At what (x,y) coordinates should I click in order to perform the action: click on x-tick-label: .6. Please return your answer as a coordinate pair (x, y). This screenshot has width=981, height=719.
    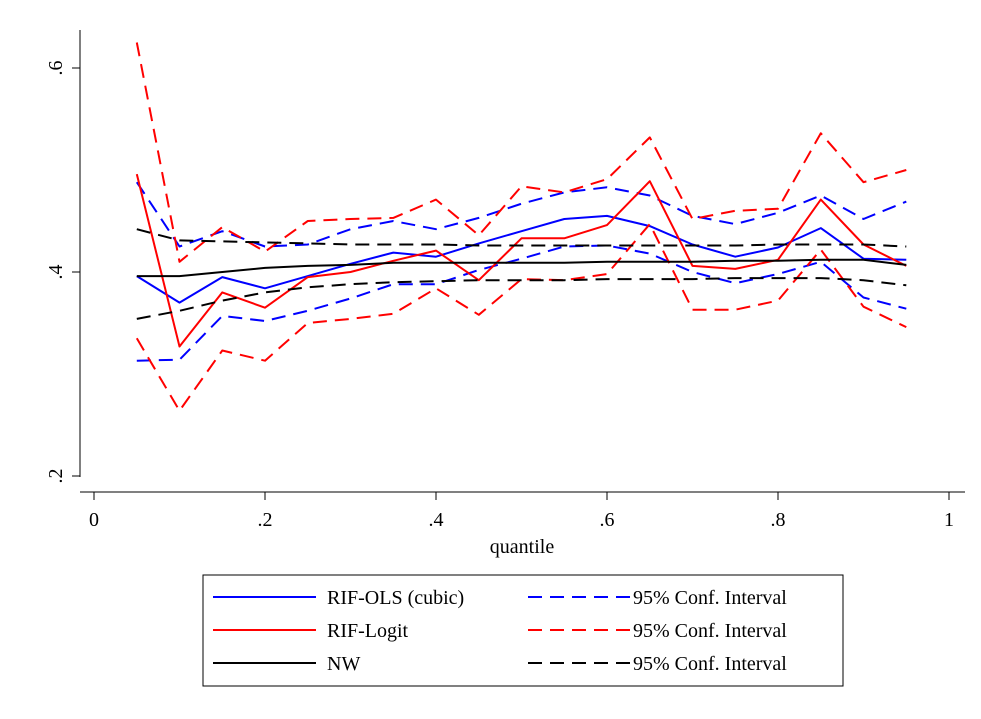
    Looking at the image, I should click on (607, 520).